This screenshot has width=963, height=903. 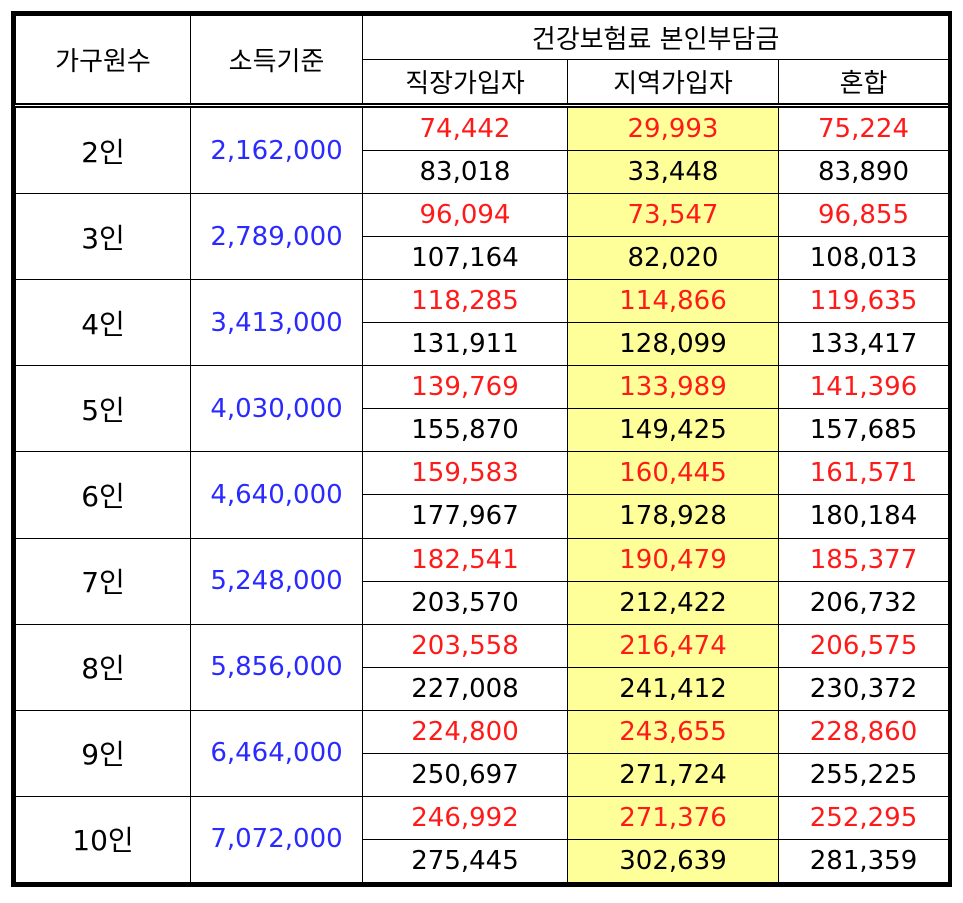 I want to click on household-size-cell: 5인, so click(x=103, y=409).